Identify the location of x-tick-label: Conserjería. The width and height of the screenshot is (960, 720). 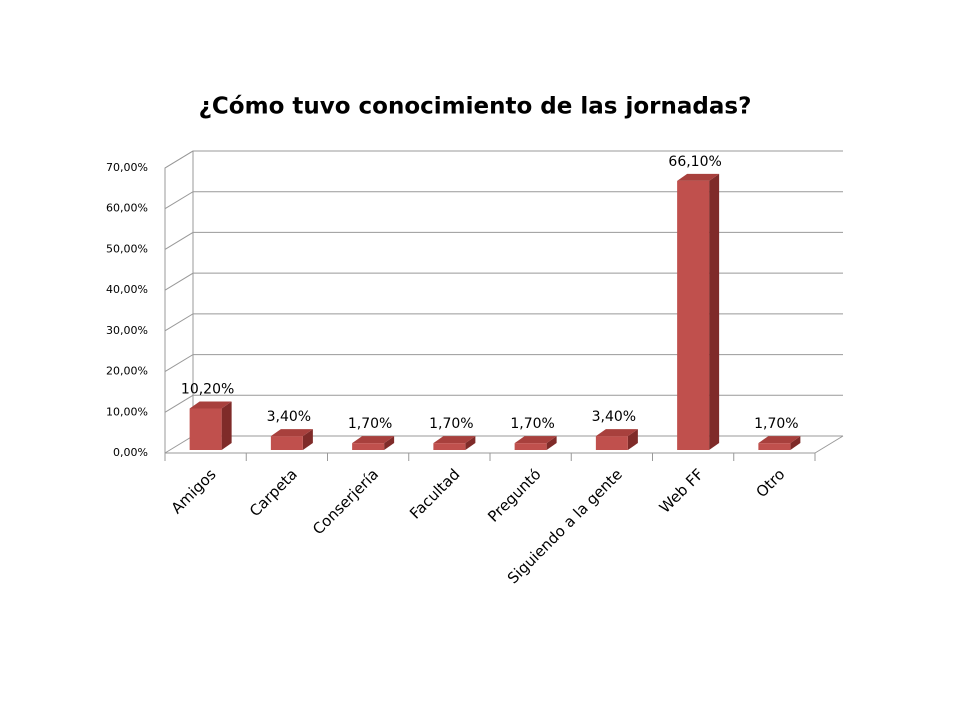
(345, 501).